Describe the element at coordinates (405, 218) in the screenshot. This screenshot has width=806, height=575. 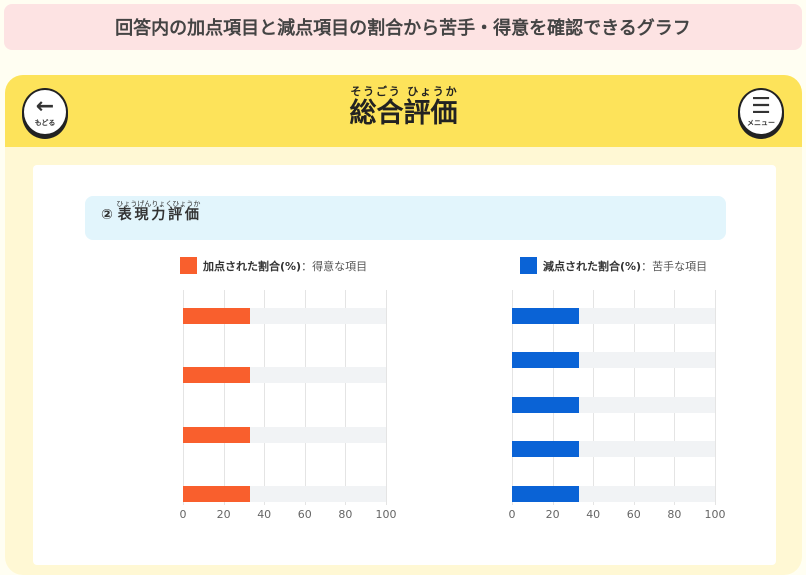
I see `section-heading: ② 表現力評価ひょうげんりょくひょうか` at that location.